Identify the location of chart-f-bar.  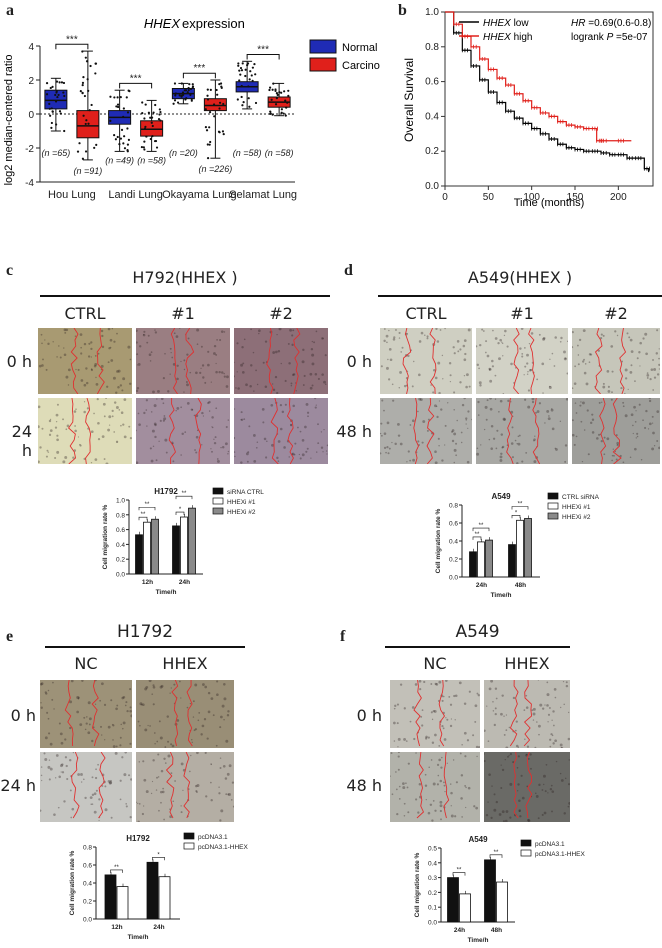
(490, 891).